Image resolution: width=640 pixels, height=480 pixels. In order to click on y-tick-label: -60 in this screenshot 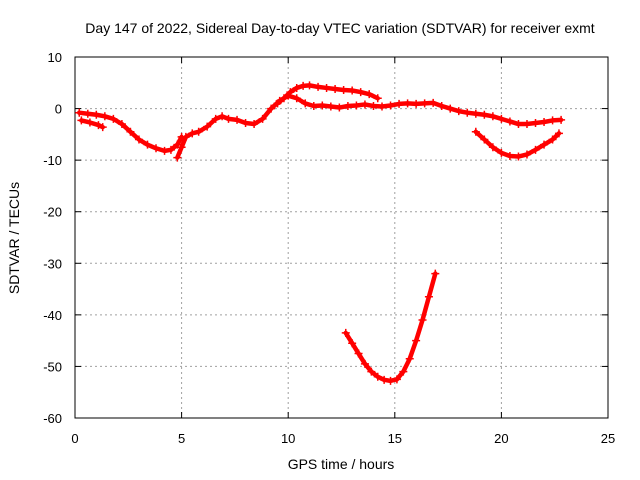, I will do `click(52, 418)`.